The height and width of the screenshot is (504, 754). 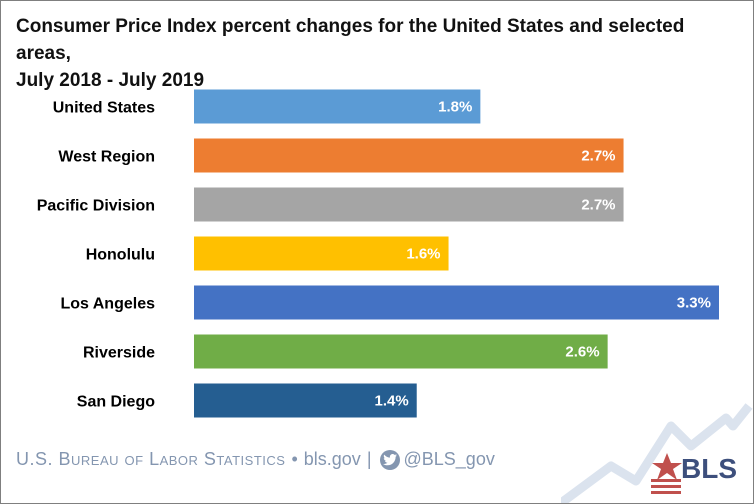 I want to click on category-label-west-region: West Region, so click(x=106, y=157).